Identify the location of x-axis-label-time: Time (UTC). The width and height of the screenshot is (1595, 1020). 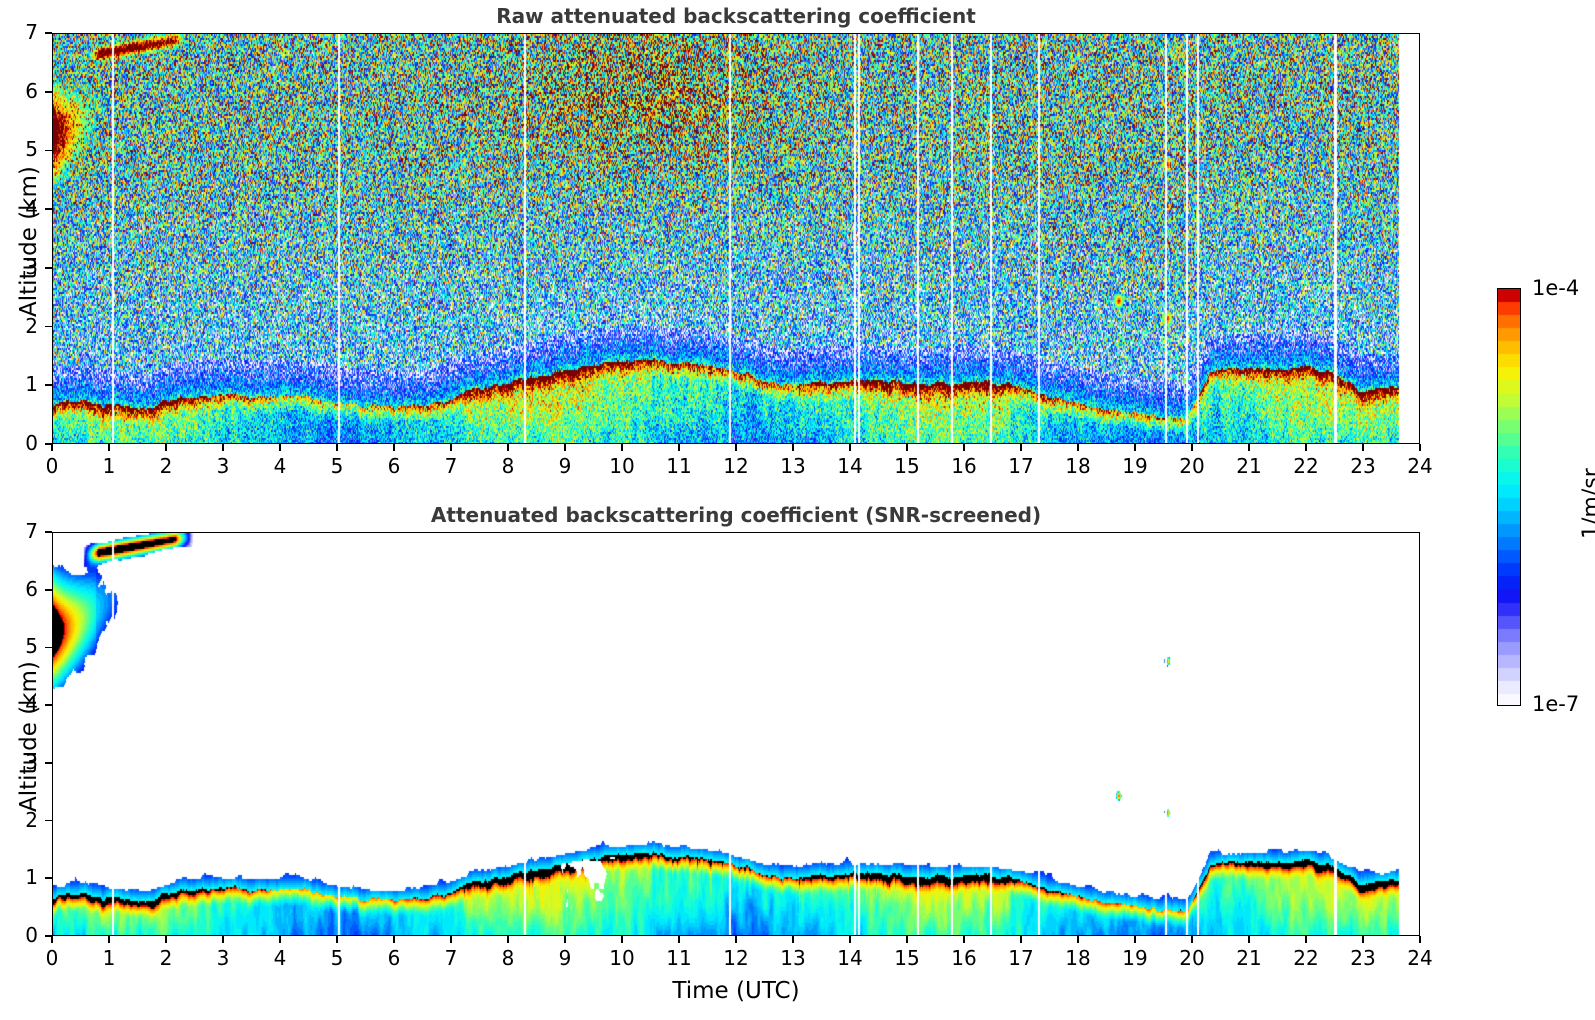
(736, 991).